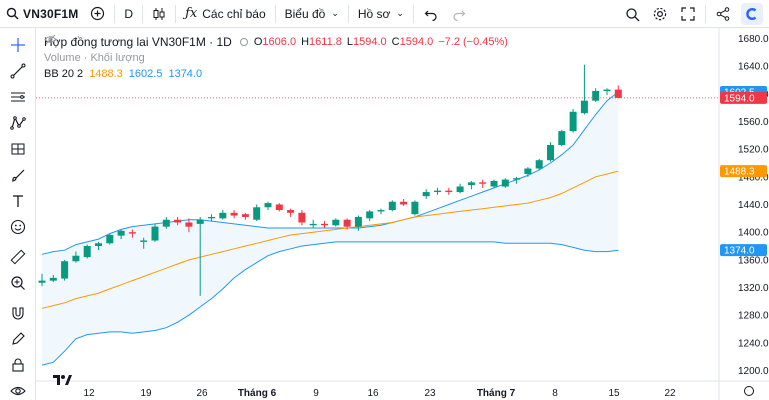 This screenshot has height=400, width=769. What do you see at coordinates (159, 14) in the screenshot?
I see `candle-type-button` at bounding box center [159, 14].